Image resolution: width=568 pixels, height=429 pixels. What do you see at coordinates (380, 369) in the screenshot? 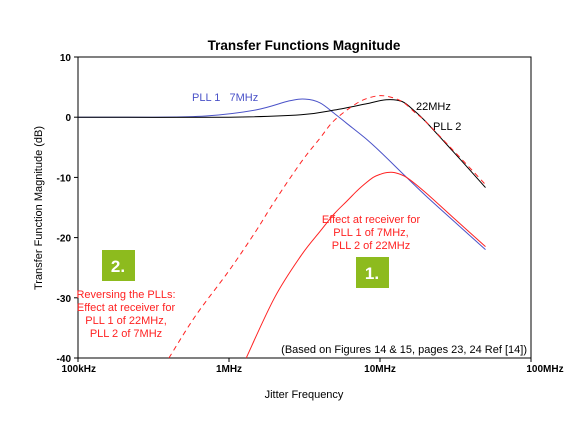
I see `x-tick-label: 10MHz` at bounding box center [380, 369].